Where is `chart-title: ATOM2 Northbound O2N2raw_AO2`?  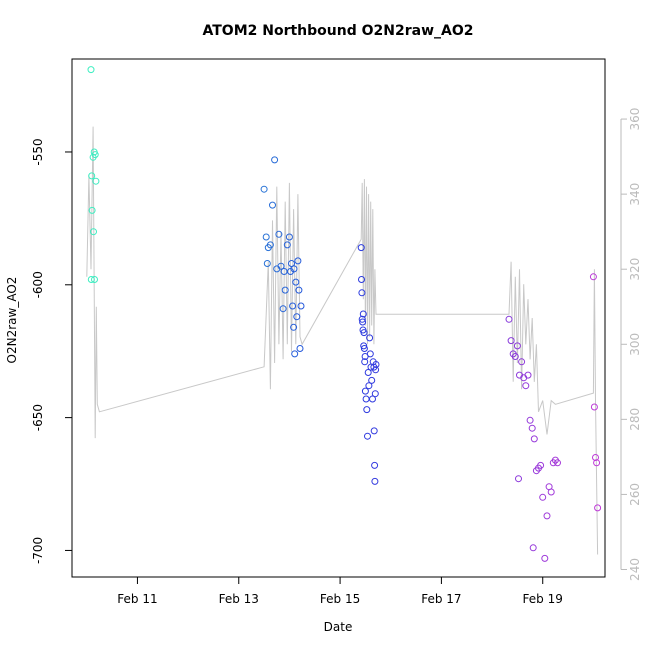 chart-title: ATOM2 Northbound O2N2raw_AO2 is located at coordinates (338, 31).